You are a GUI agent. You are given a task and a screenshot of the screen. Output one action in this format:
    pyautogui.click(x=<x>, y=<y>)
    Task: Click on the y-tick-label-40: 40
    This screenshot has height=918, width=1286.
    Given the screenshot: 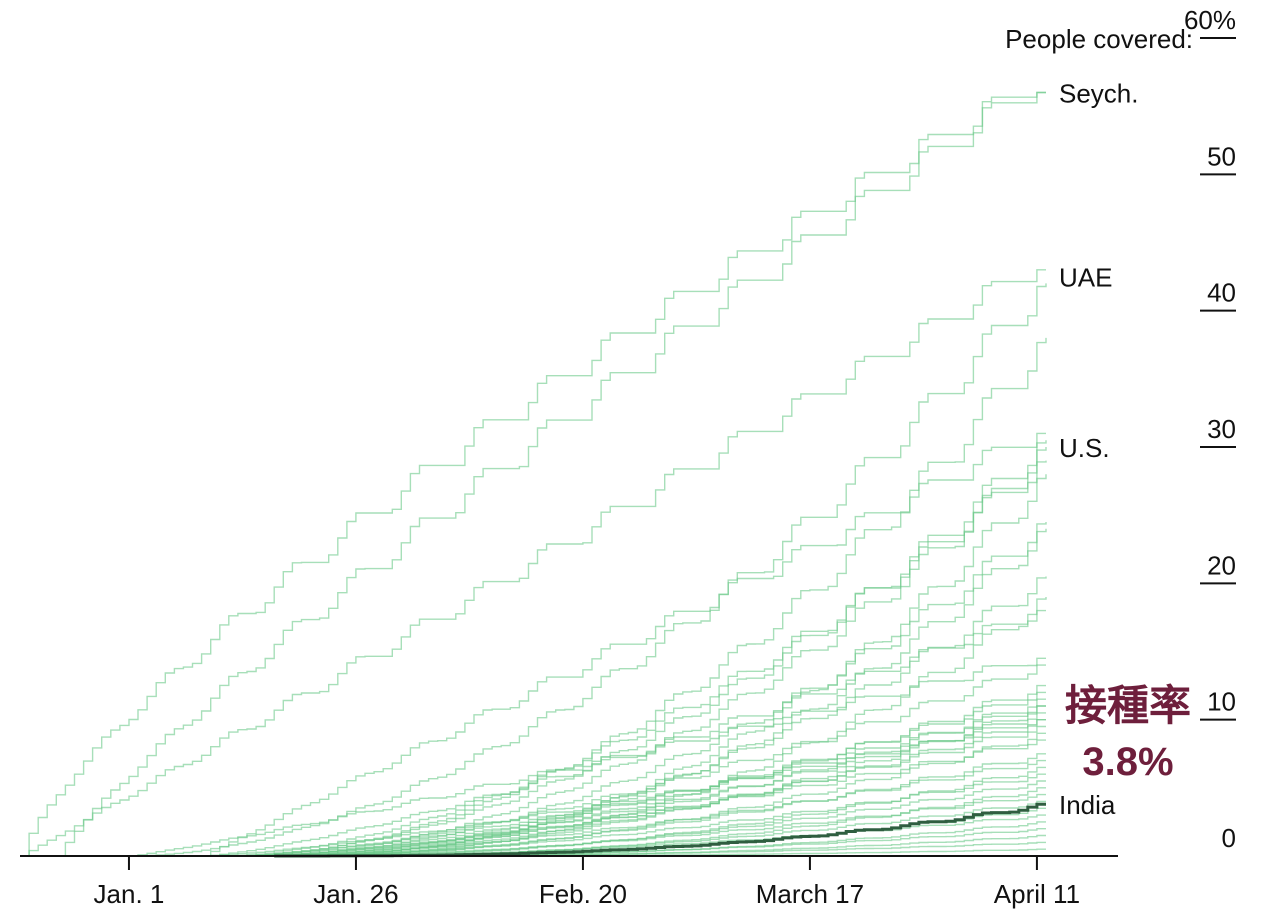 What is the action you would take?
    pyautogui.click(x=1221, y=293)
    